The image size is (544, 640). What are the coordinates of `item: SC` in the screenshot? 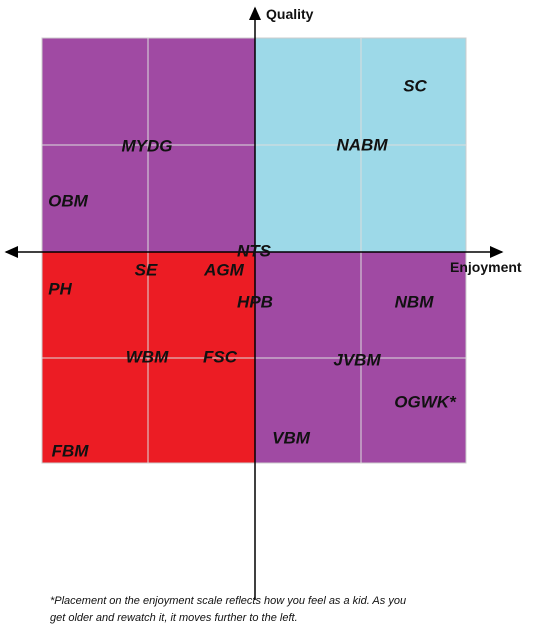 It's located at (415, 85).